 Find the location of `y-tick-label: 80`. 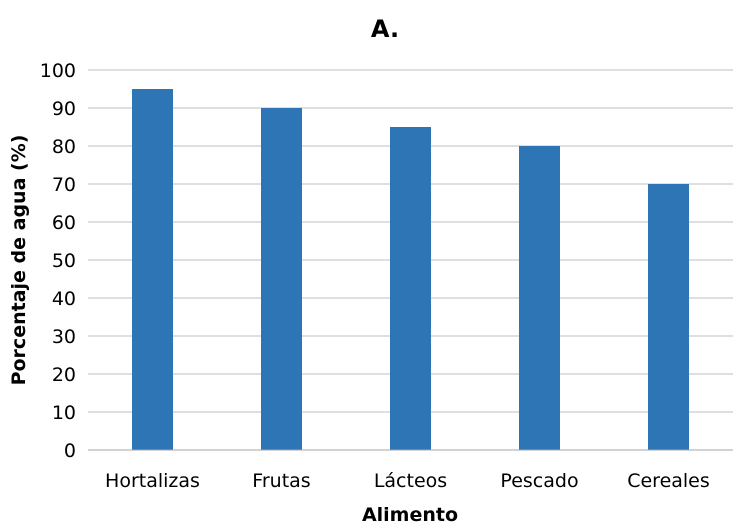

y-tick-label: 80 is located at coordinates (64, 147).